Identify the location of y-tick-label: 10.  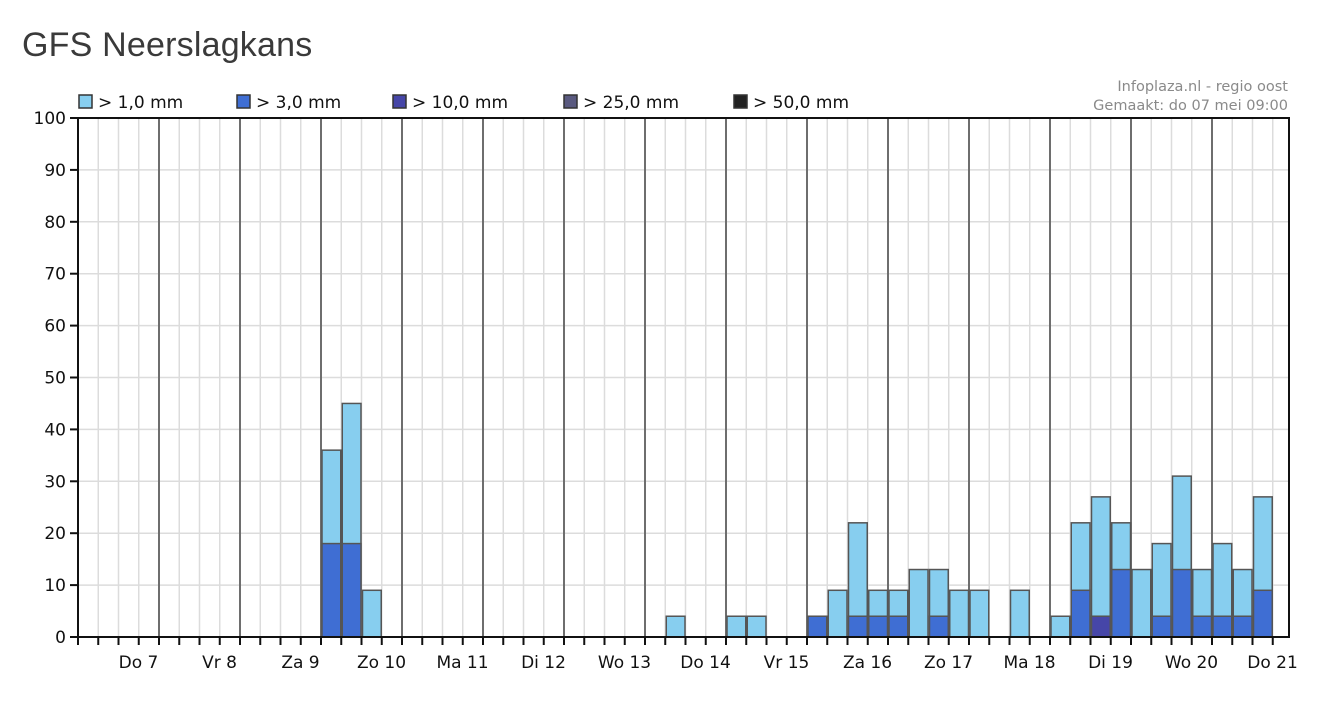
(55, 586).